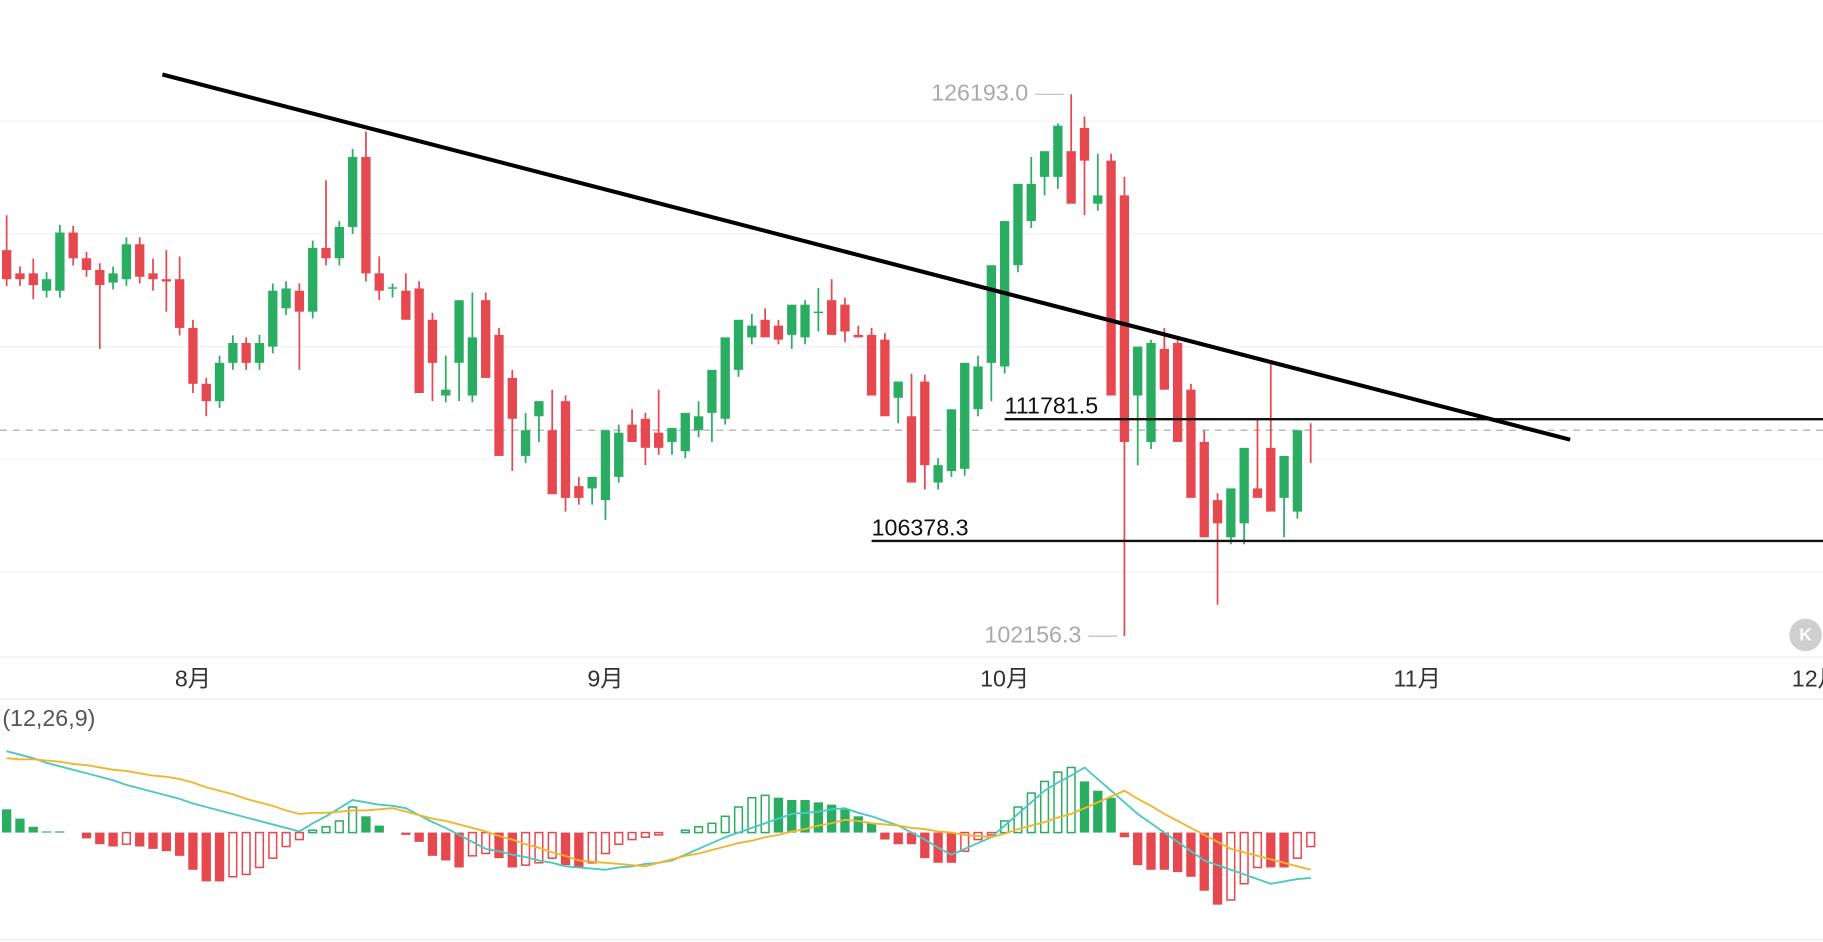 This screenshot has height=942, width=1823. Describe the element at coordinates (605, 678) in the screenshot. I see `x-tick-label: 9月` at that location.